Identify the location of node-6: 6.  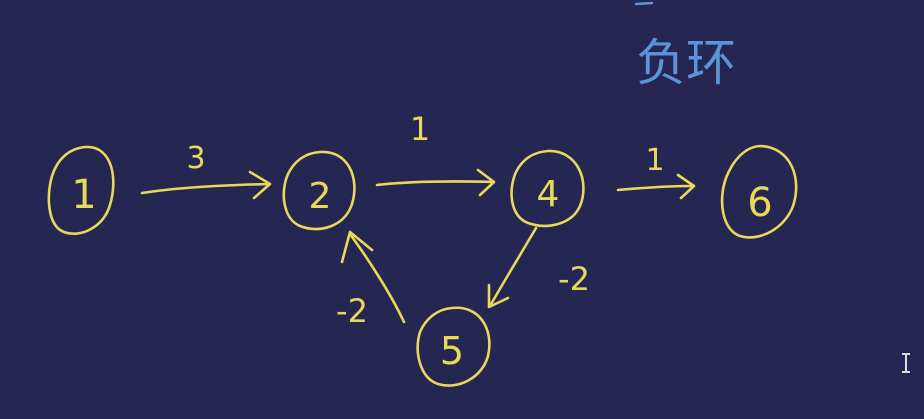
(759, 191).